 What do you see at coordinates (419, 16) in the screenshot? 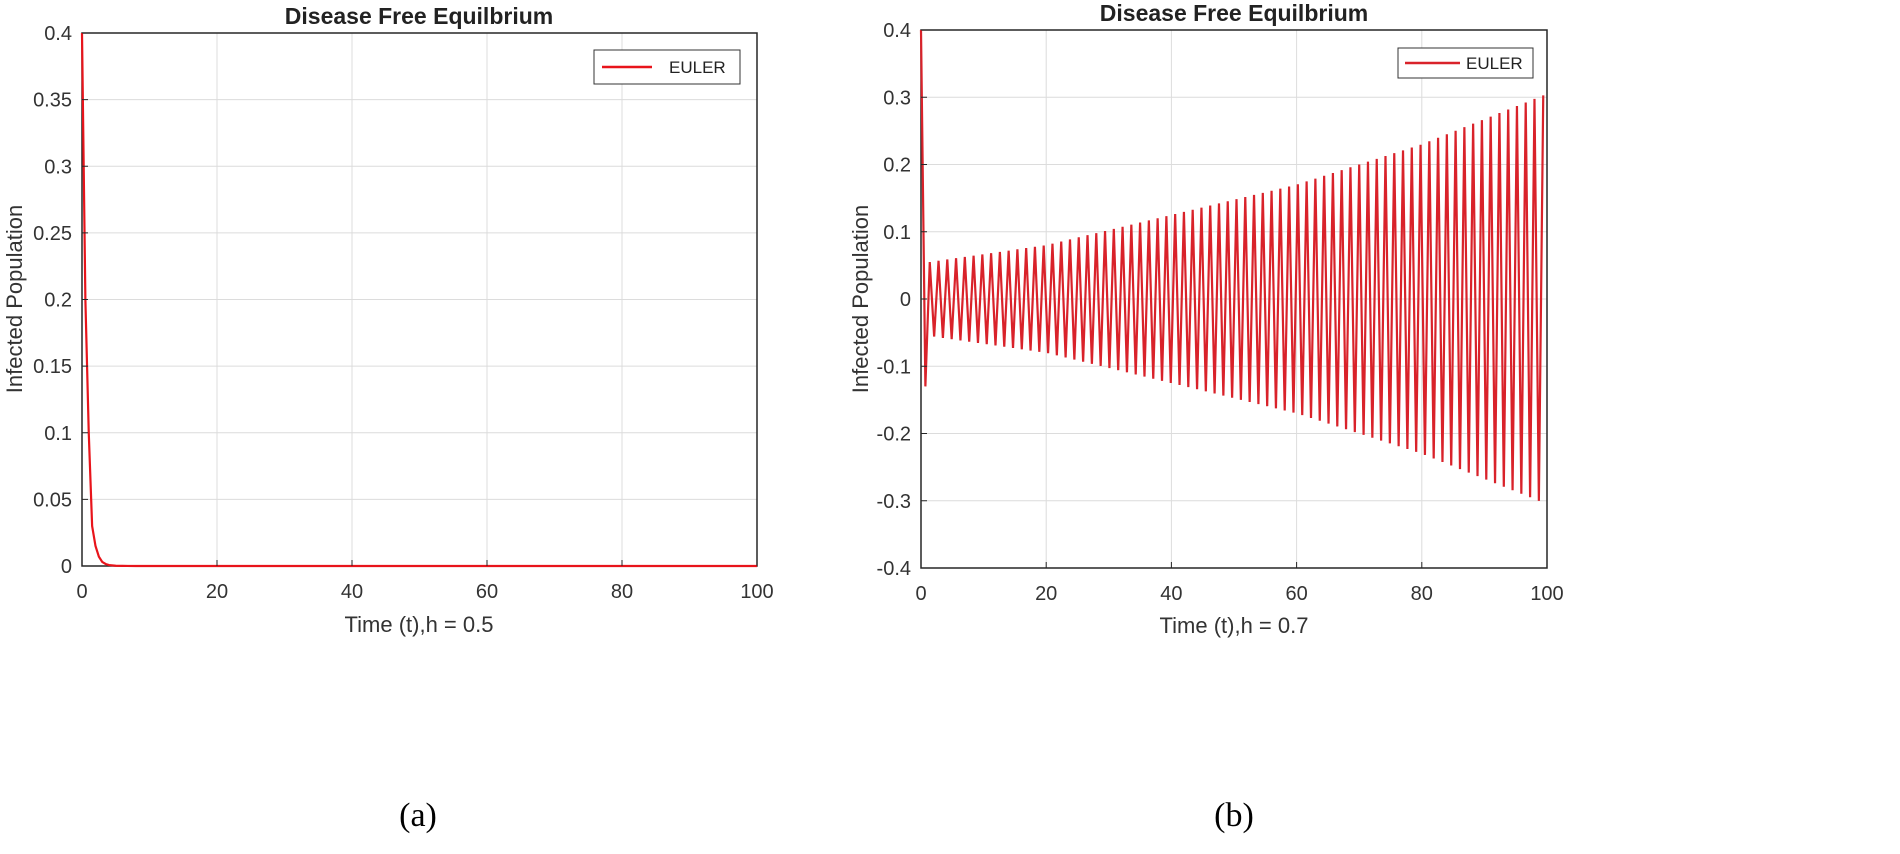
I see `chart-title-a: Disease Free Equilbrium` at bounding box center [419, 16].